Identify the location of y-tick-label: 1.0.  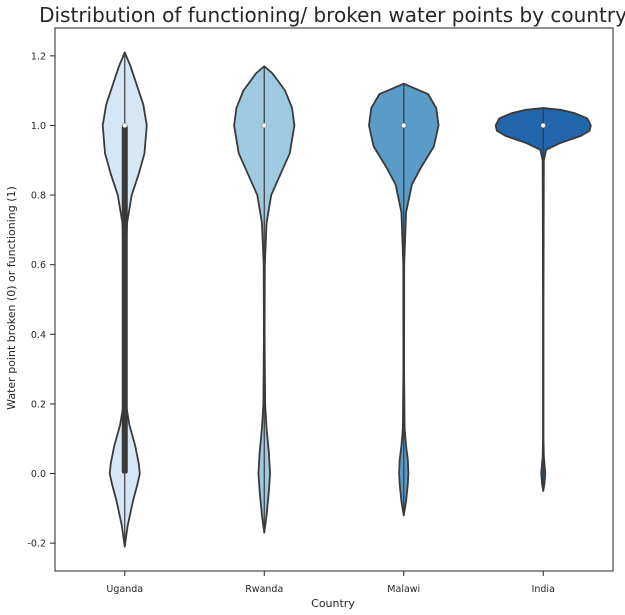
(38, 126).